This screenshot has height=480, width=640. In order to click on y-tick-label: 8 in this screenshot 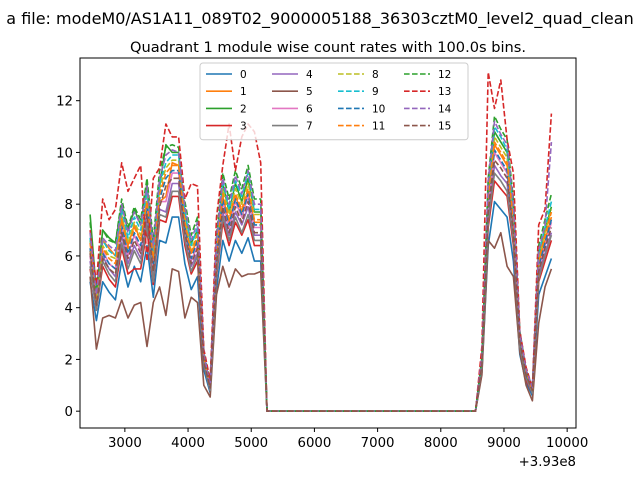, I will do `click(69, 205)`.